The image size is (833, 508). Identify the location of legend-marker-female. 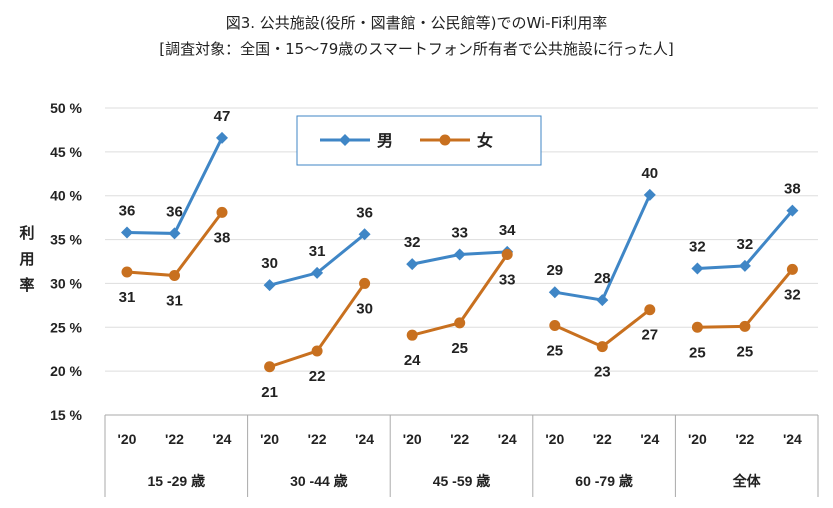
(445, 140).